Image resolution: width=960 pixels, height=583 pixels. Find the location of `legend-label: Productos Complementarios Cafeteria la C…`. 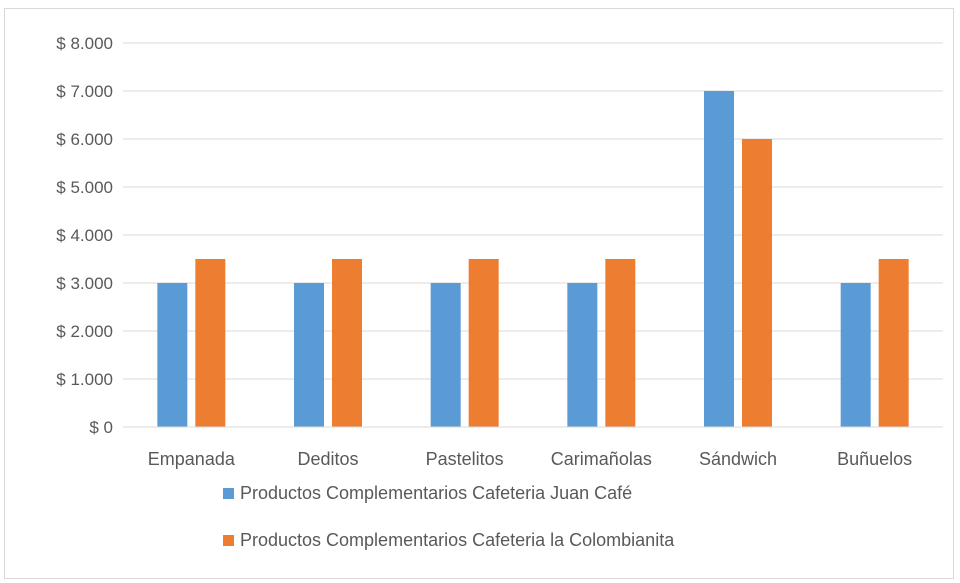

legend-label: Productos Complementarios Cafeteria la C… is located at coordinates (457, 540).